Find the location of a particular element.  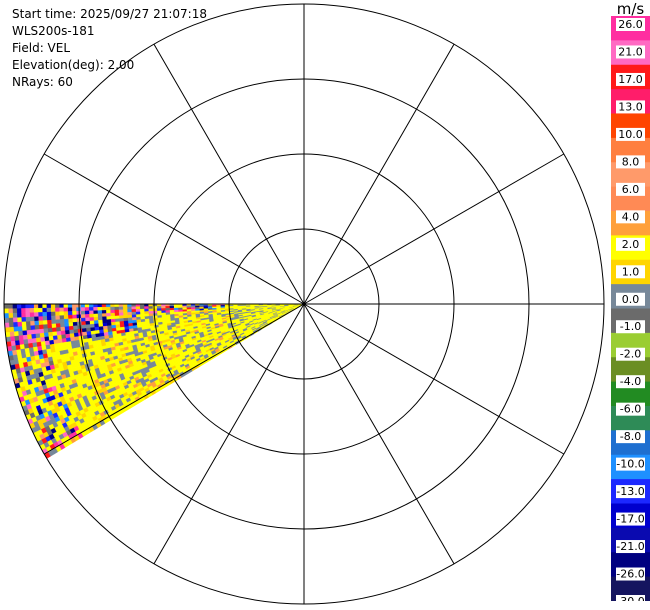

elevation-label: Elevation(deg): 2.00 is located at coordinates (73, 65).